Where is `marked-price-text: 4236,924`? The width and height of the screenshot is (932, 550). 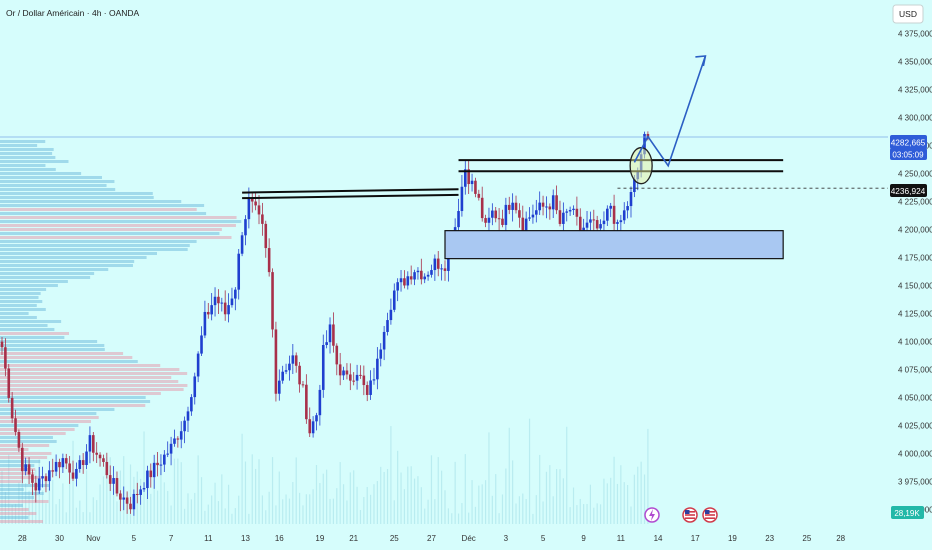
marked-price-text: 4236,924 is located at coordinates (908, 191).